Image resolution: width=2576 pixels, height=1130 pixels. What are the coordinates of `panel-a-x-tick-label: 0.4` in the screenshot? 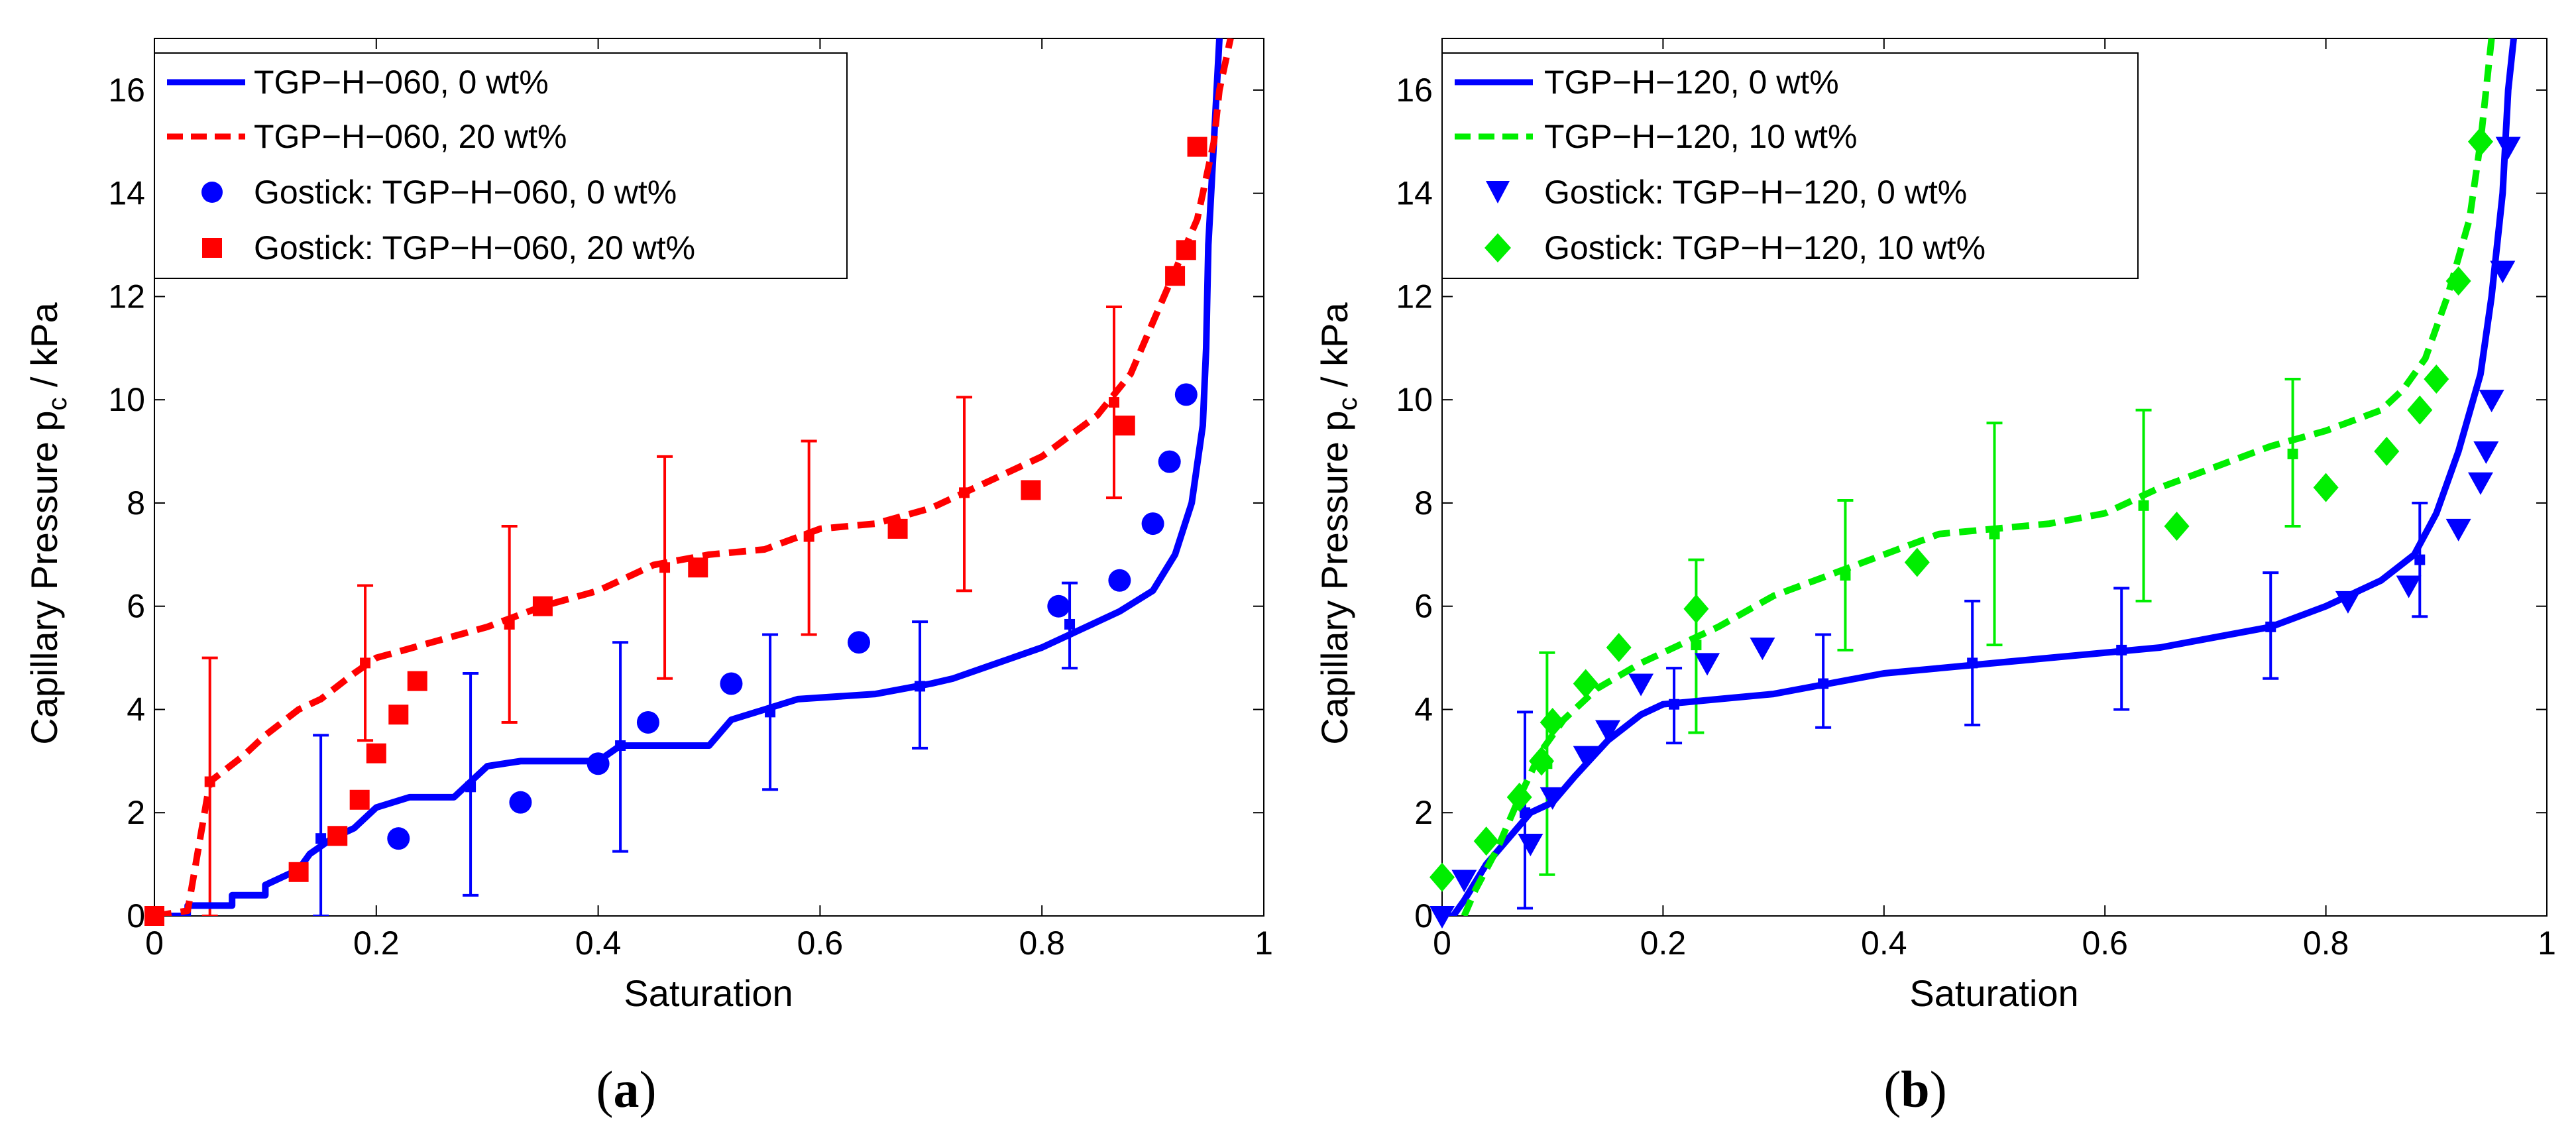 It's located at (598, 943).